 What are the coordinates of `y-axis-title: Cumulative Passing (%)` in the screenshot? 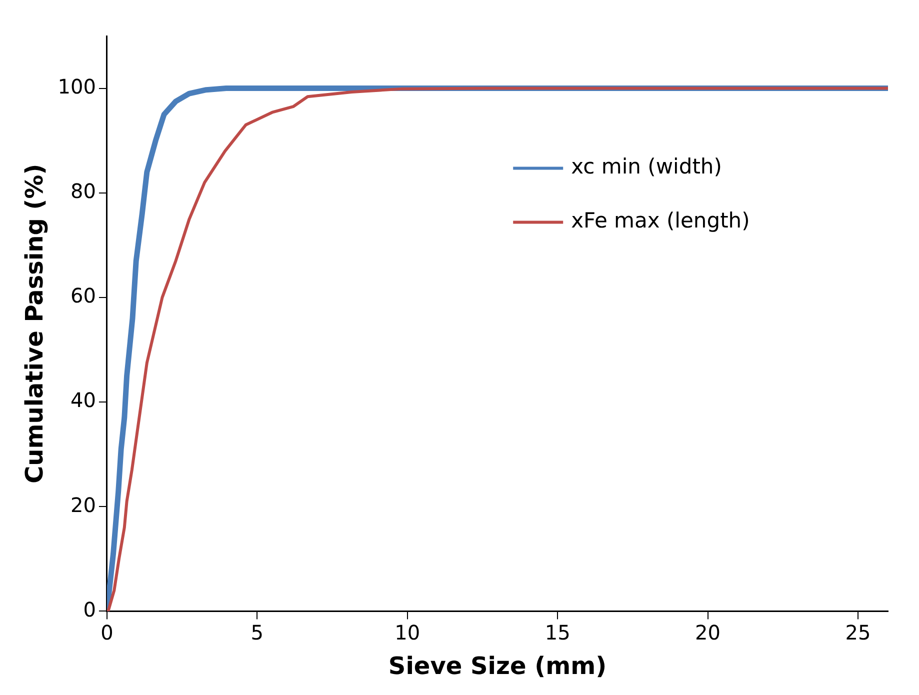 It's located at (34, 324).